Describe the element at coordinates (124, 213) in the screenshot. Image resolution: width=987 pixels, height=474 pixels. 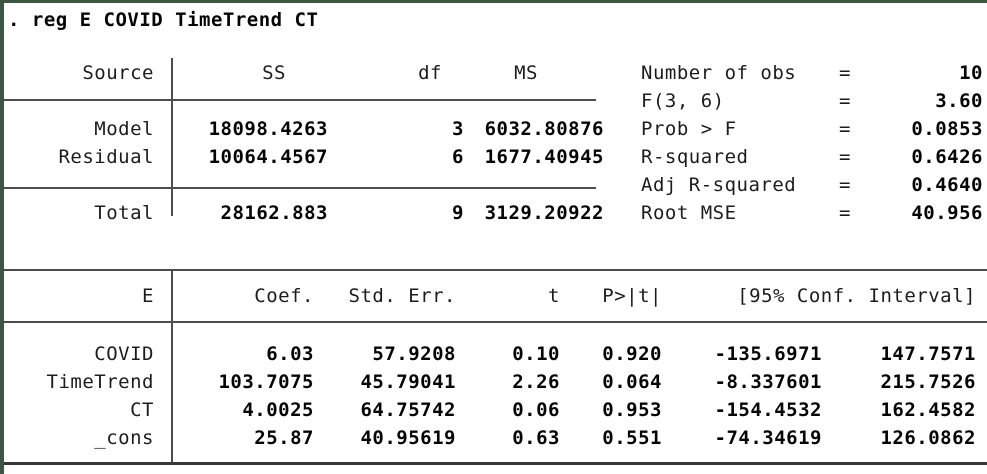
I see `anova-total-label: Total` at that location.